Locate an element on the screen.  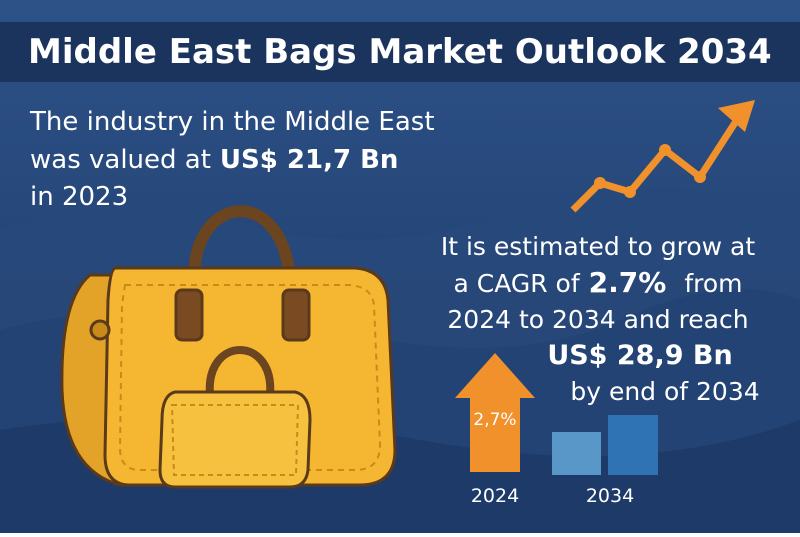
trend-arrowhead is located at coordinates (736, 116).